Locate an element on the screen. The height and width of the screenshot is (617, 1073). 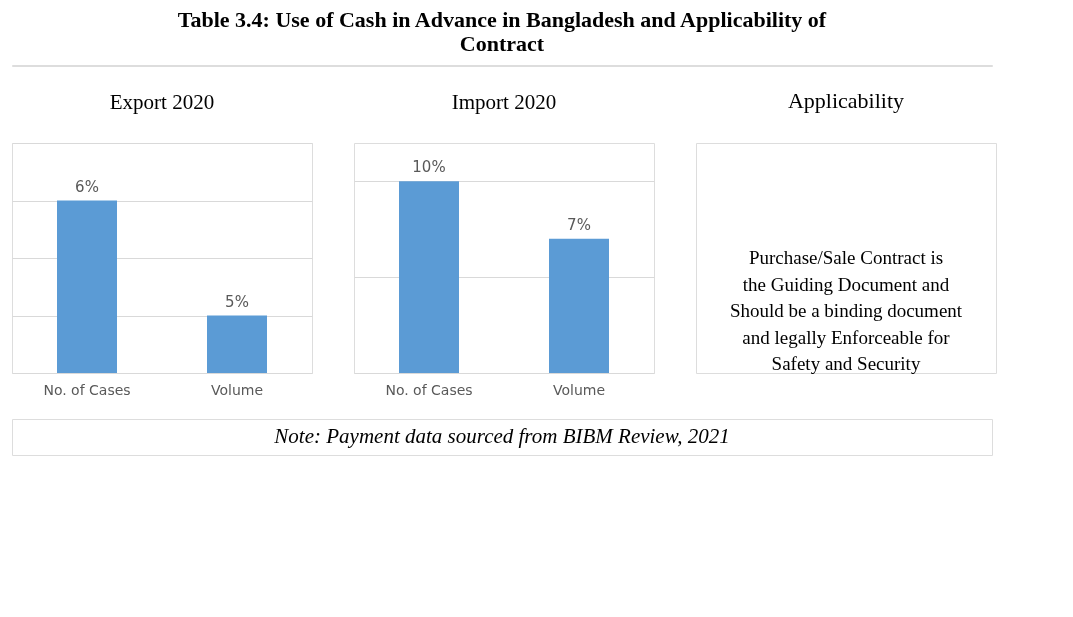
chart-title: Export 2020 is located at coordinates (162, 102).